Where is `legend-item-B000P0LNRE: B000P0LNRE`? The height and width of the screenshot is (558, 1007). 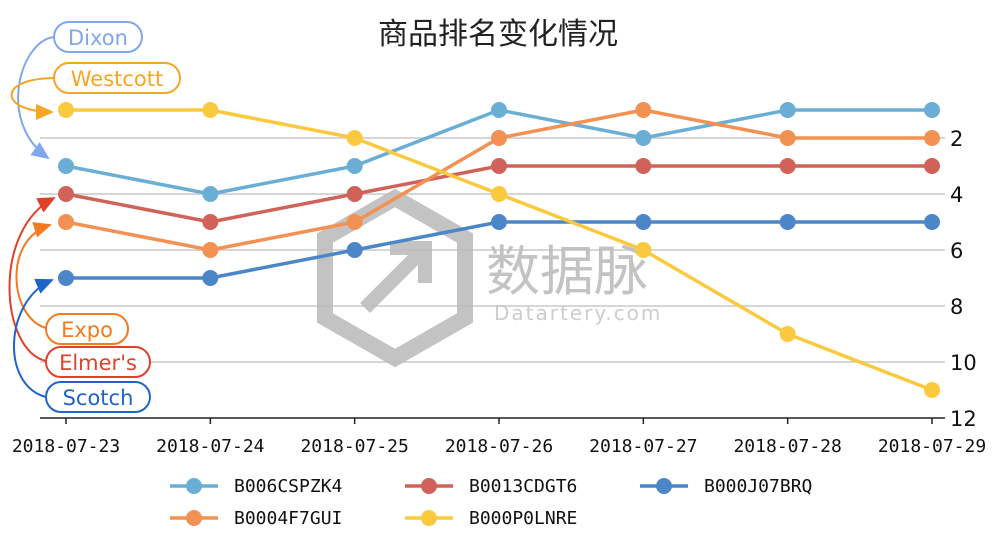
legend-item-B000P0LNRE: B000P0LNRE is located at coordinates (491, 518).